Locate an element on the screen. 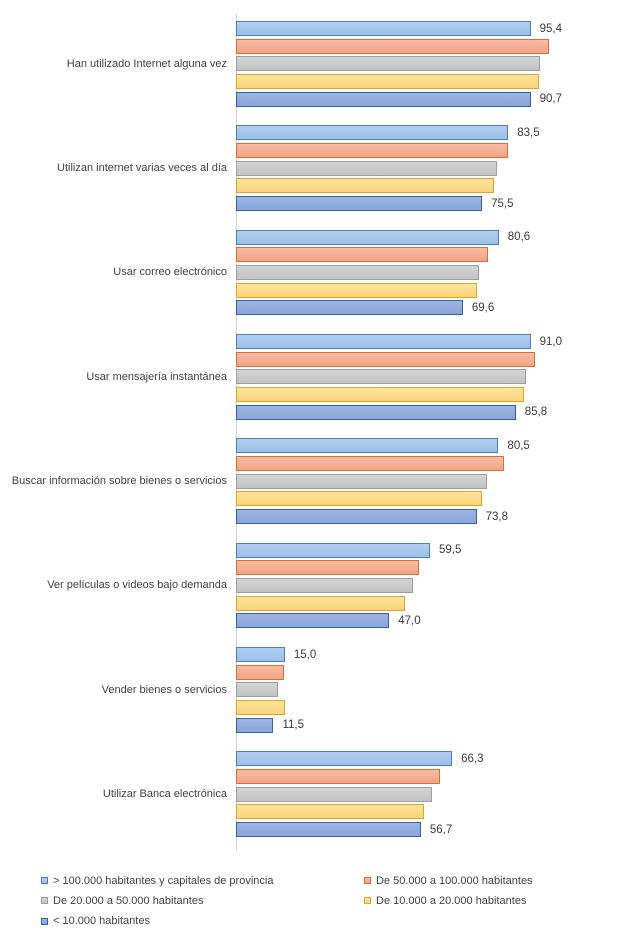 The width and height of the screenshot is (642, 936). value-label: 59,5 is located at coordinates (450, 550).